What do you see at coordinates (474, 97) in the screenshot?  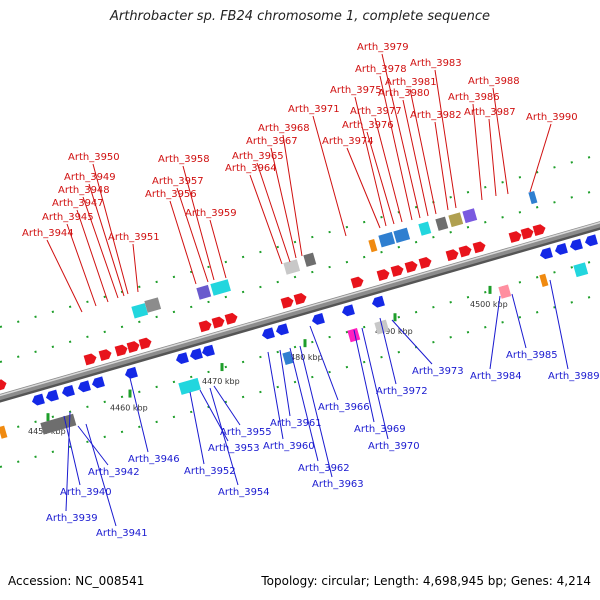 I see `gene-label-arth-3986: Arth_3986` at bounding box center [474, 97].